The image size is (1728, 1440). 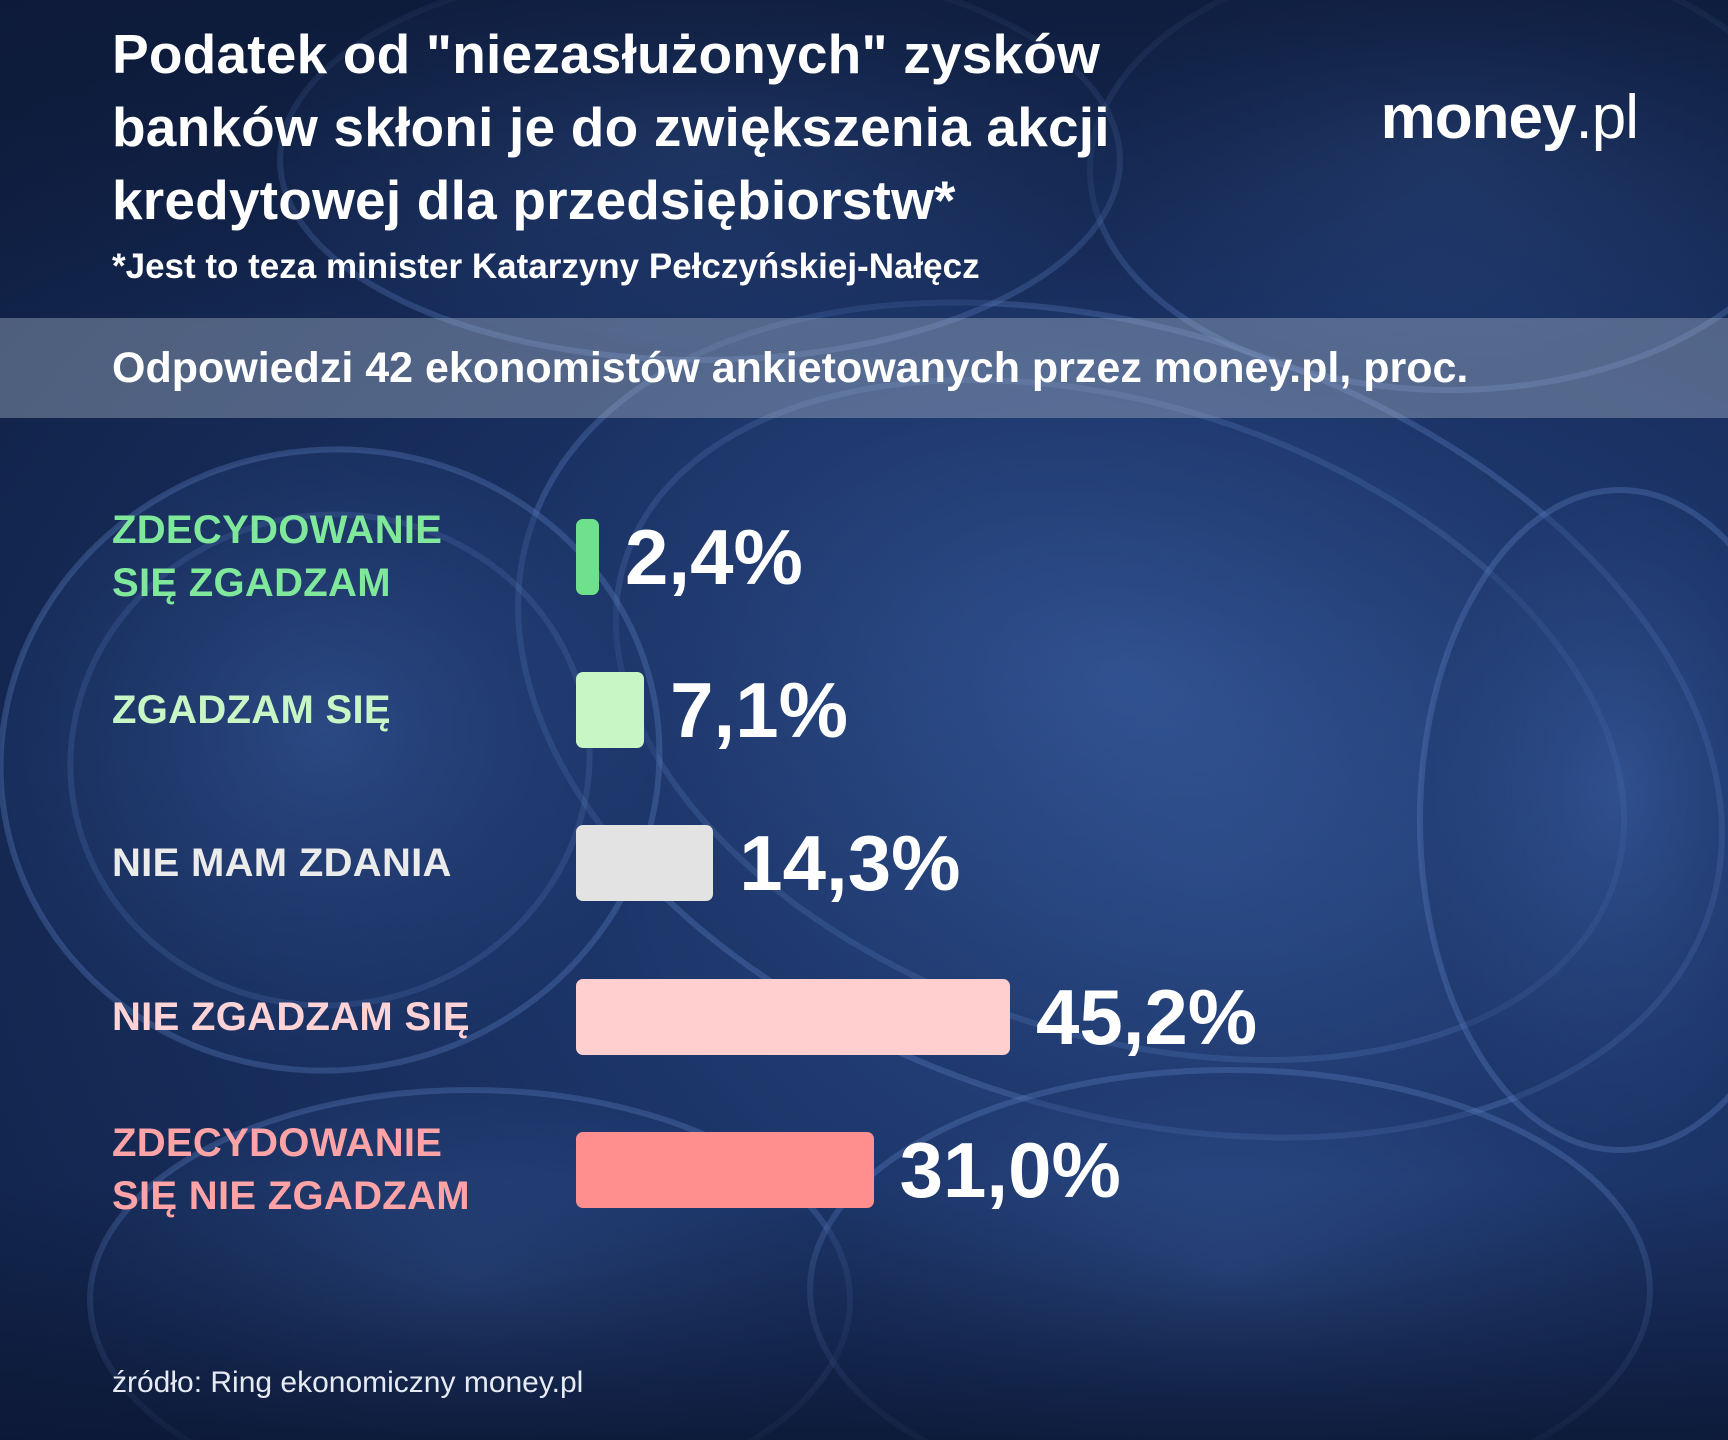 What do you see at coordinates (714, 557) in the screenshot?
I see `value-label: 2,4%` at bounding box center [714, 557].